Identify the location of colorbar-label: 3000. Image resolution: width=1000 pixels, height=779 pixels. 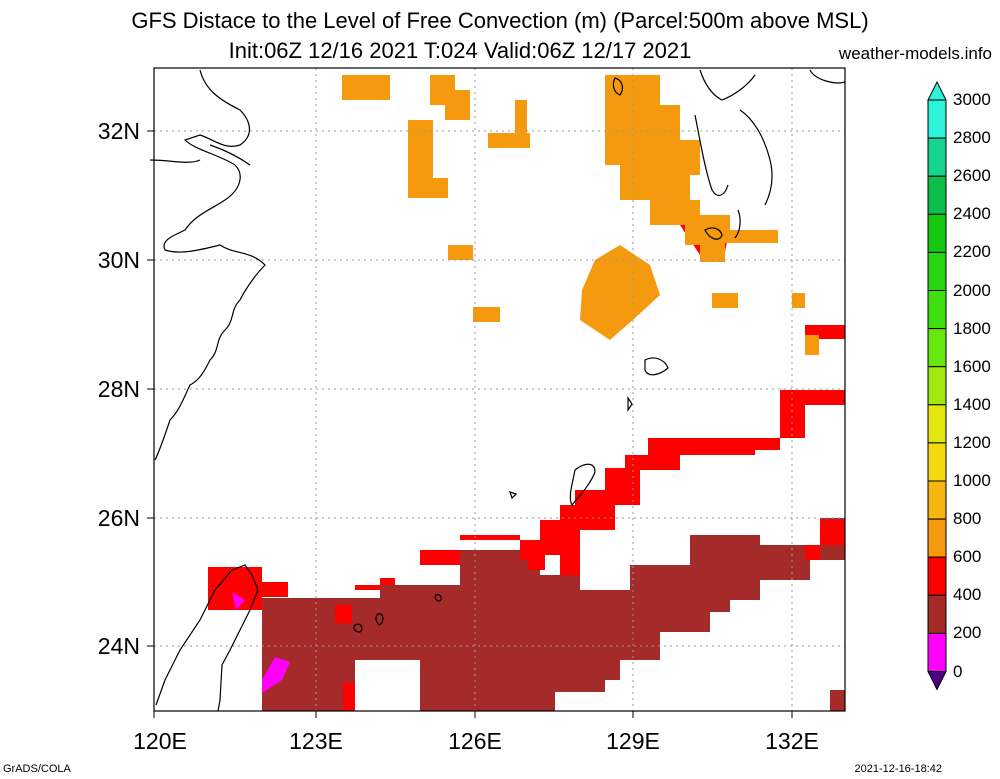
(972, 99).